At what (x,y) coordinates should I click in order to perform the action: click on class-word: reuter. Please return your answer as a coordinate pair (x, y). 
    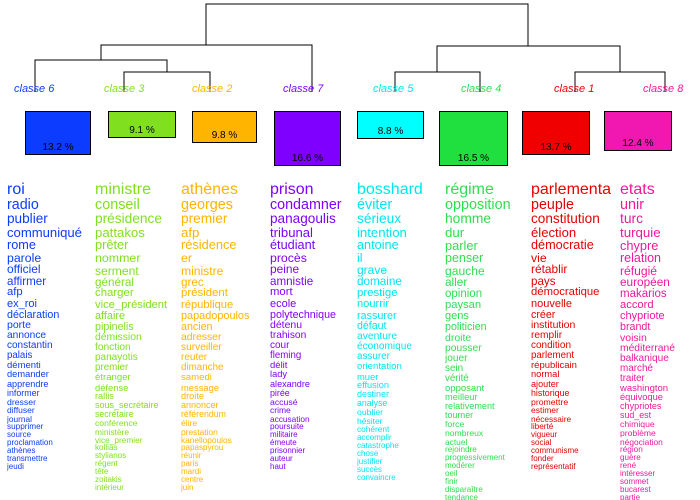
    Looking at the image, I should click on (194, 358).